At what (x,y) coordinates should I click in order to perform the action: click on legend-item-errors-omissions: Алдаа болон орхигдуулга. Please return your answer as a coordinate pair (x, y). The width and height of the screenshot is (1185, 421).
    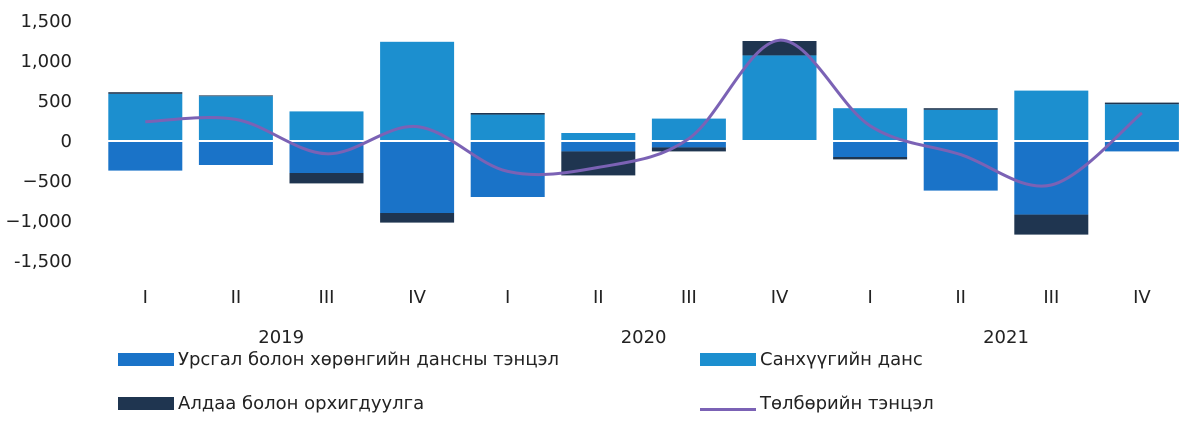
    Looking at the image, I should click on (271, 403).